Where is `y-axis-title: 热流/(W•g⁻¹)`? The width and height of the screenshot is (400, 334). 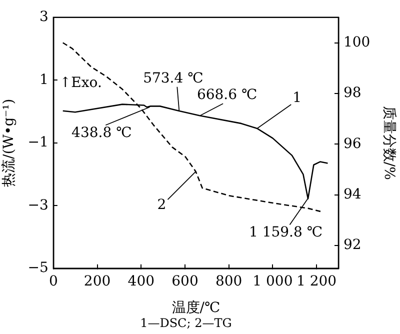
y-axis-title: 热流/(W•g⁻¹) is located at coordinates (9, 143).